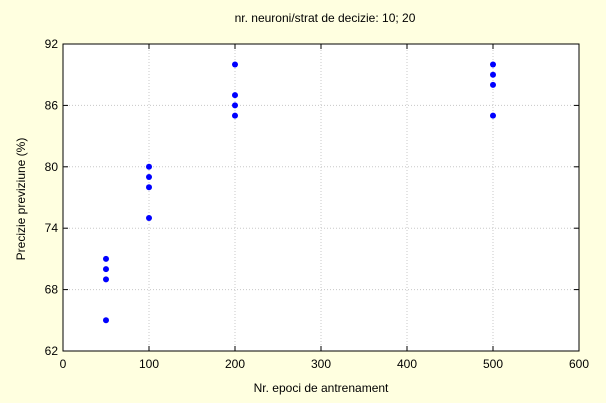 This screenshot has height=403, width=606. I want to click on x-tick-label: 400, so click(407, 364).